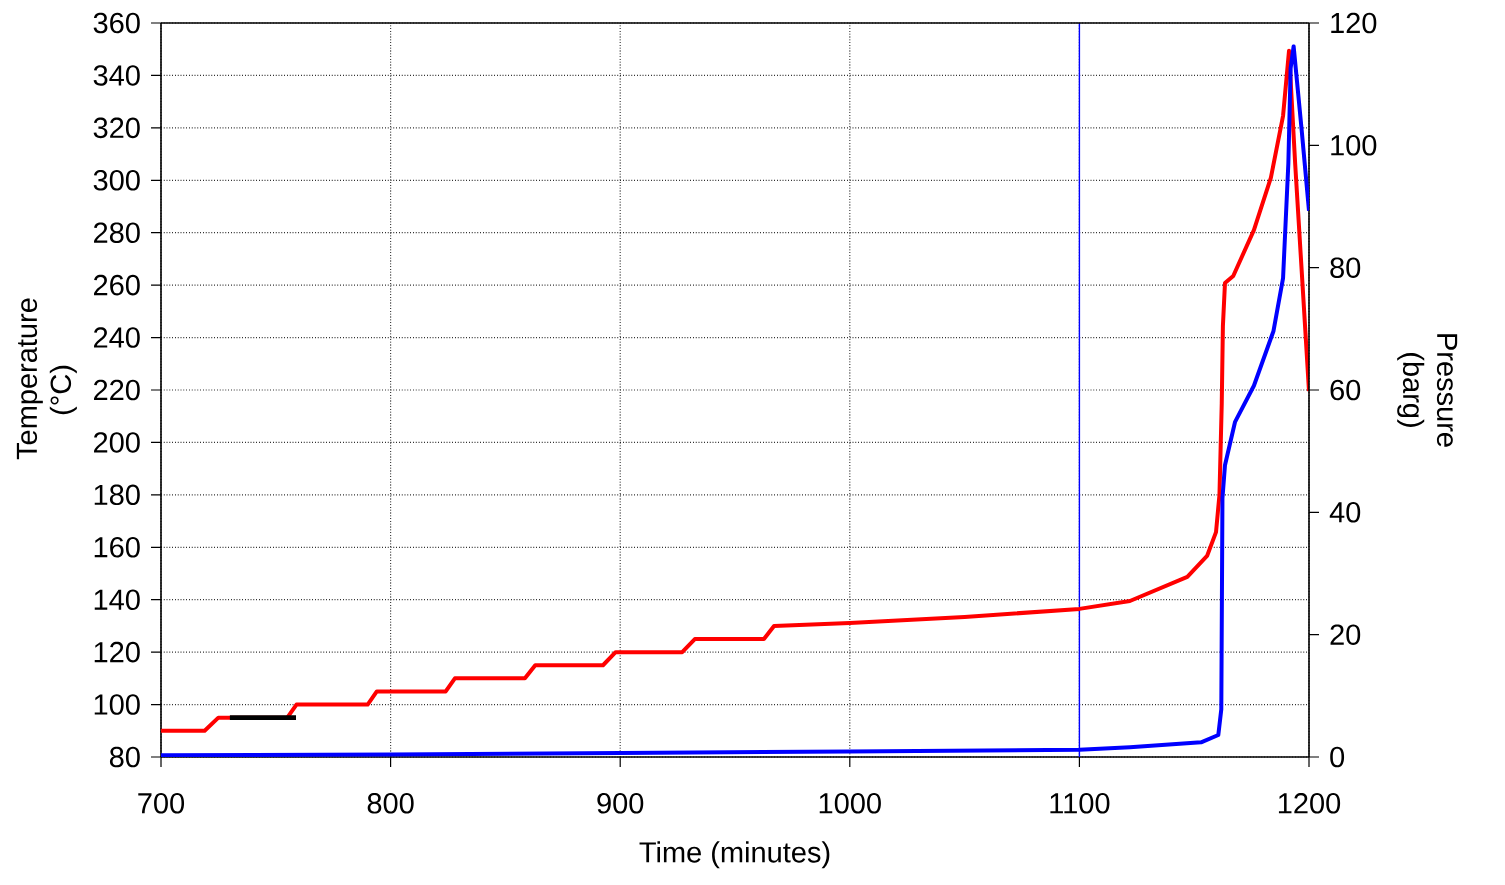 The height and width of the screenshot is (885, 1505). What do you see at coordinates (390, 803) in the screenshot?
I see `x-tick-label: 800` at bounding box center [390, 803].